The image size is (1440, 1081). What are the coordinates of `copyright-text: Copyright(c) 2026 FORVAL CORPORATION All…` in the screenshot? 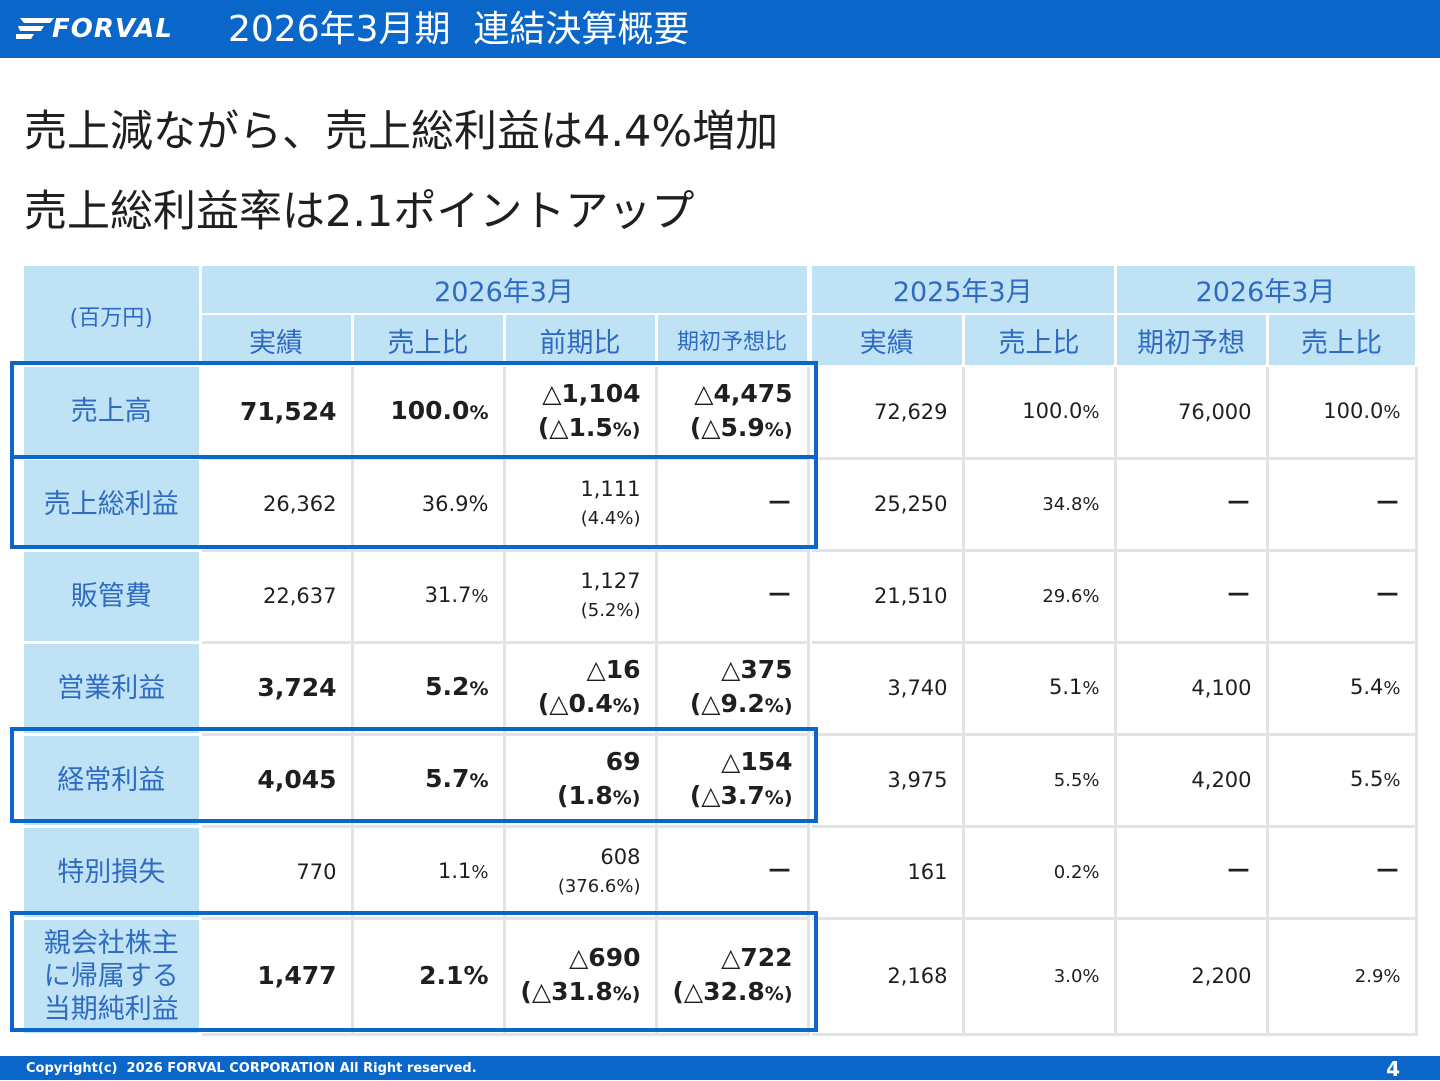 It's located at (251, 1068).